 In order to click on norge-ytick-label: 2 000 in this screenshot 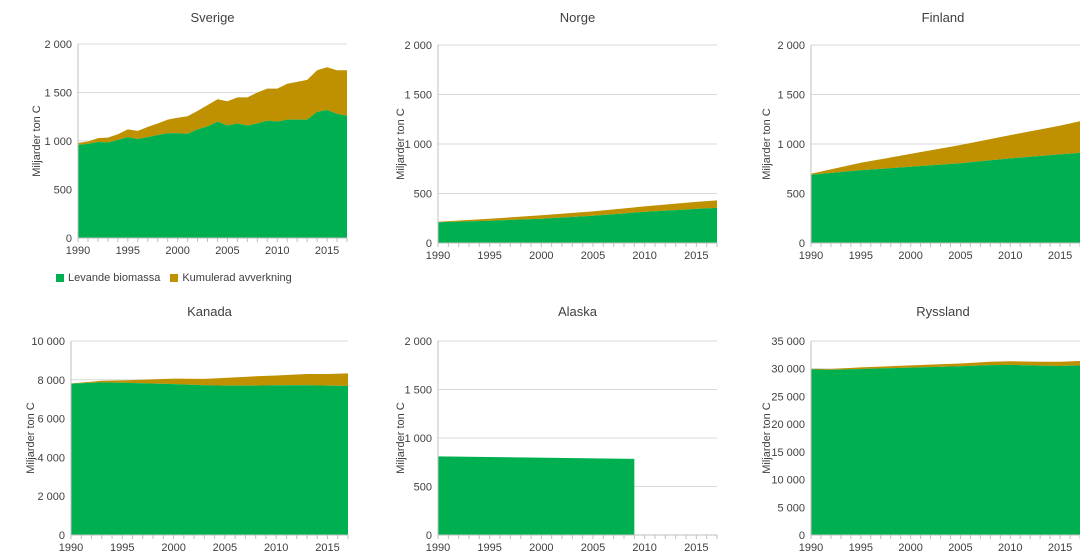, I will do `click(418, 46)`.